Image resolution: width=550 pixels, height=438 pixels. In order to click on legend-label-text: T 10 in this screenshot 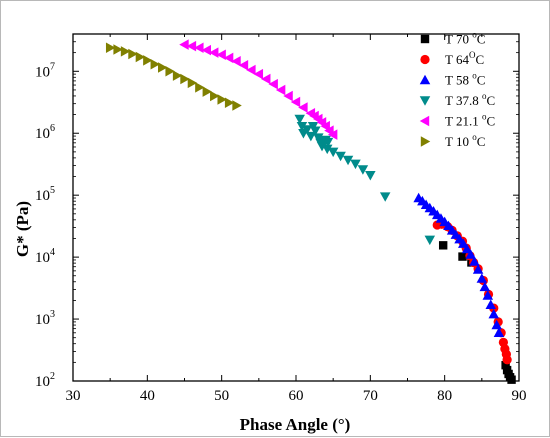, I will do `click(458, 141)`.